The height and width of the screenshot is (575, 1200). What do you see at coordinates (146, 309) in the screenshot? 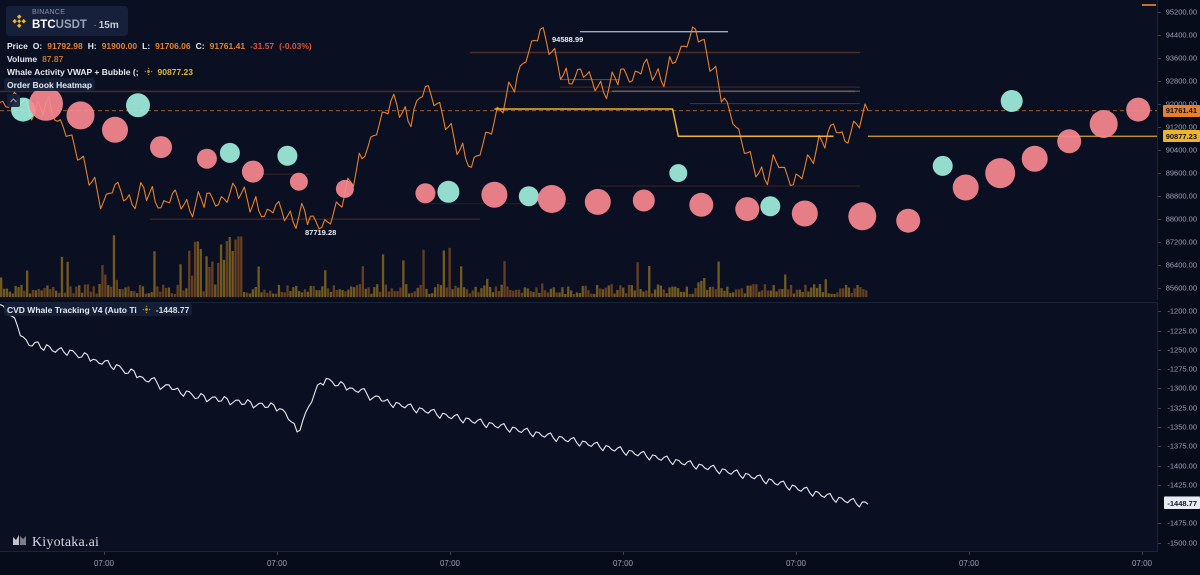
I see `settings-gear-icon-cvd` at bounding box center [146, 309].